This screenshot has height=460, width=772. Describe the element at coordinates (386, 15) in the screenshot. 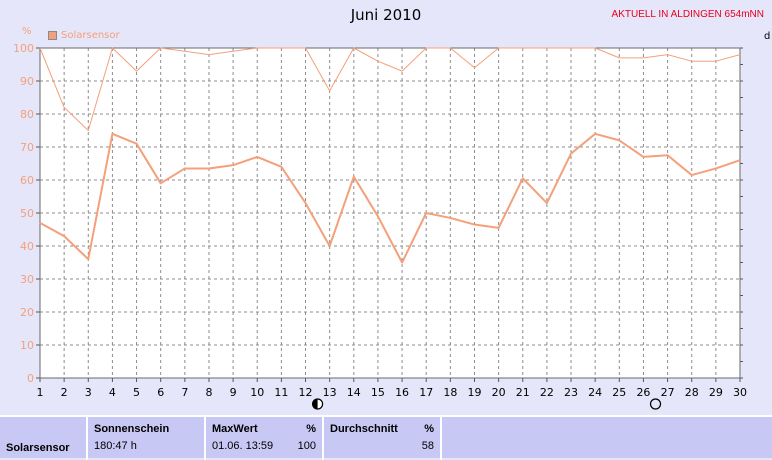

I see `chart-title: Juni 2010` at that location.